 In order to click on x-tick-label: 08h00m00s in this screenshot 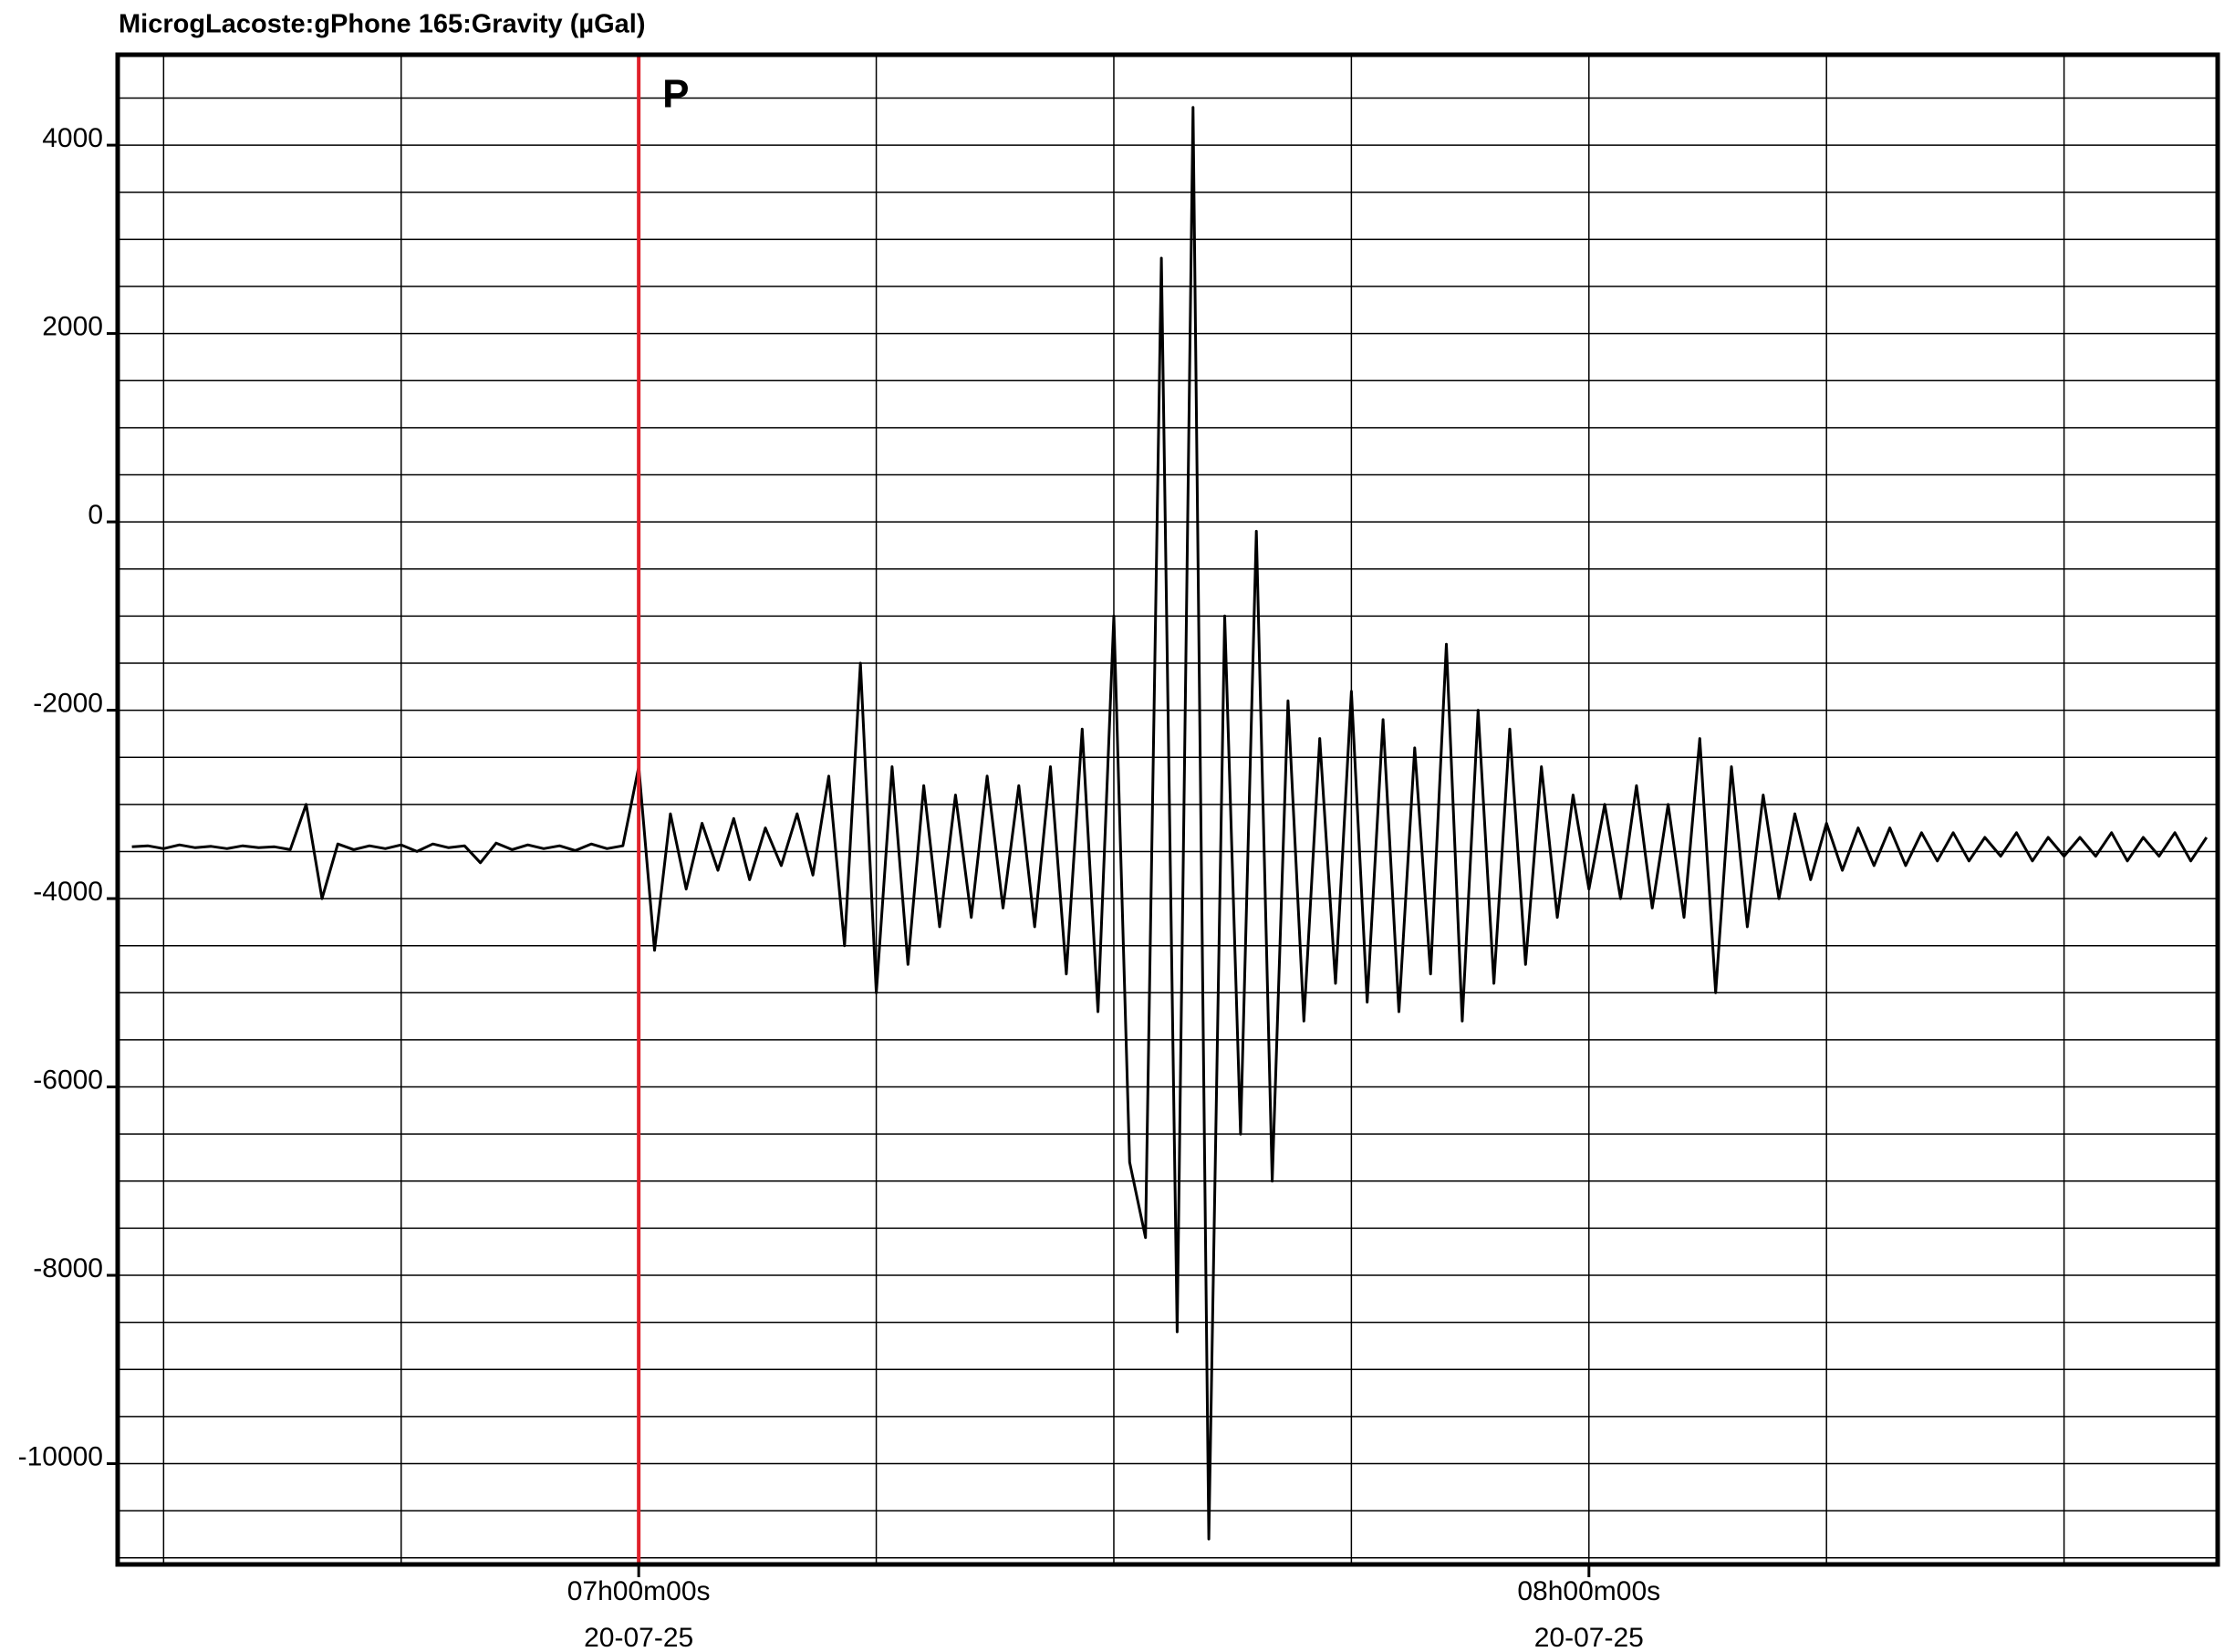, I will do `click(1588, 1591)`.